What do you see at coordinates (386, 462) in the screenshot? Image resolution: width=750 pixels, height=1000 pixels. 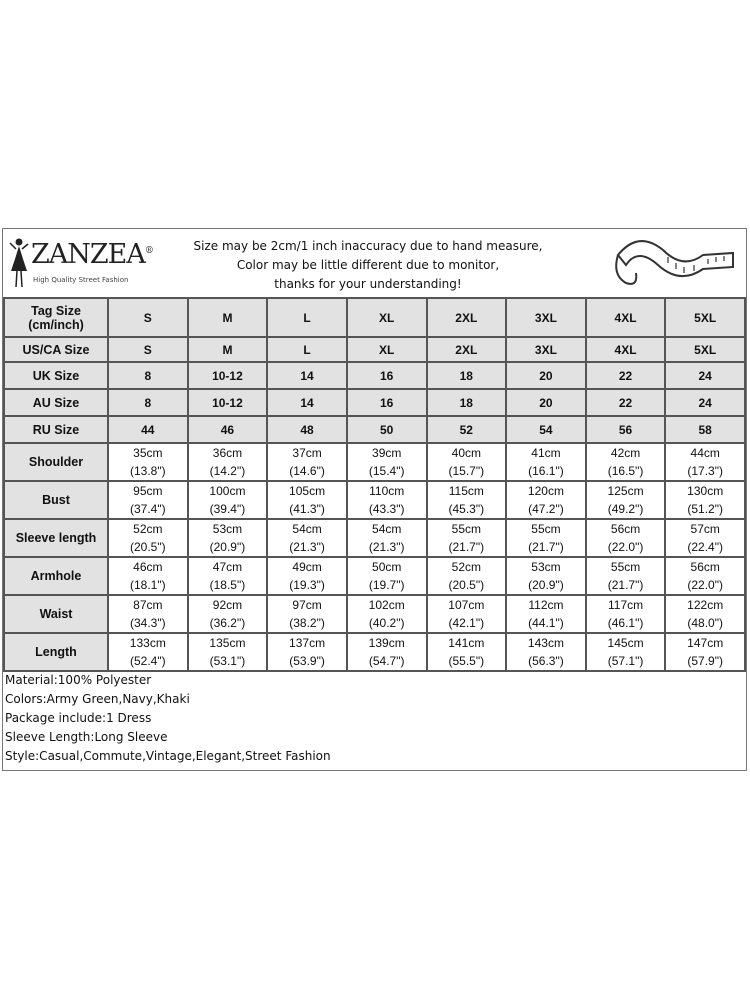 I see `measurement-cell: 39cm (15.4")` at bounding box center [386, 462].